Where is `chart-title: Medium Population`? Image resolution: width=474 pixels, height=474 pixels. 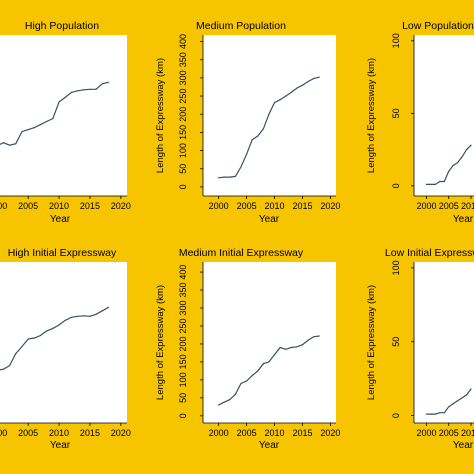
chart-title: Medium Population is located at coordinates (241, 26).